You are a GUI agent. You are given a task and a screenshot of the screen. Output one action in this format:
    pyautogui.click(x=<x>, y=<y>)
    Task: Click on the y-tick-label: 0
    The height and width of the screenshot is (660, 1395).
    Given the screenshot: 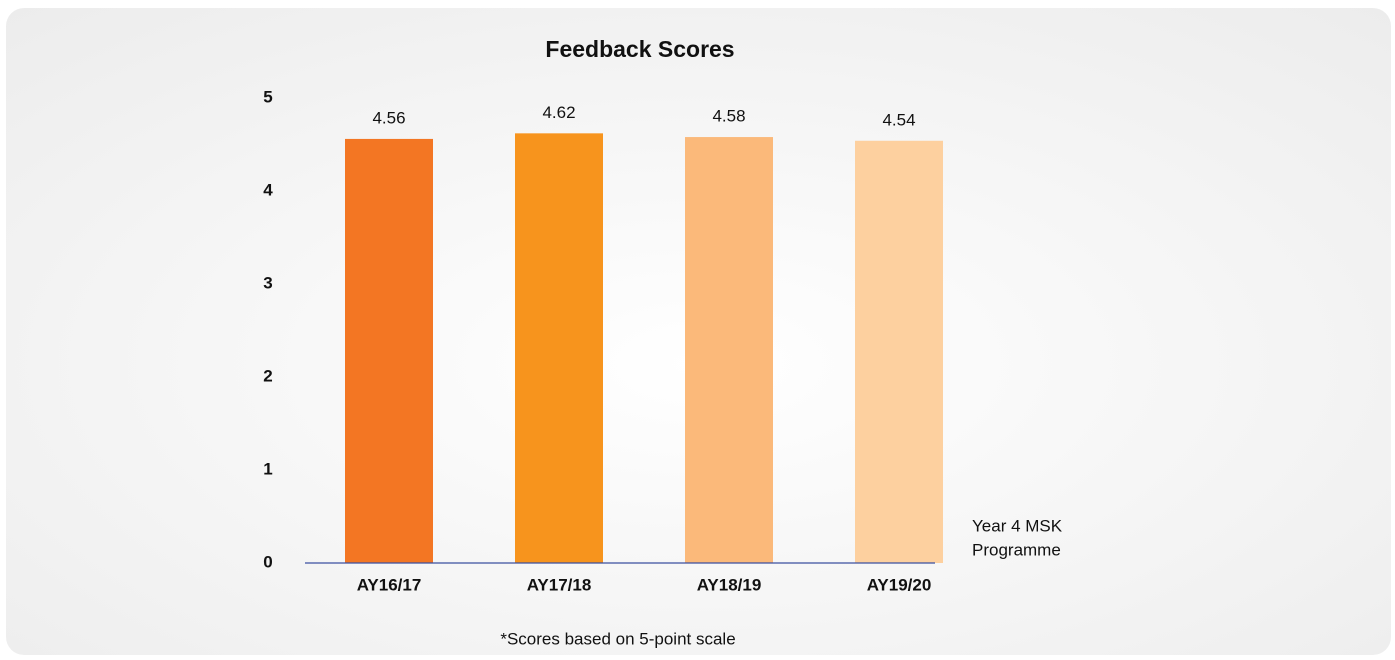 What is the action you would take?
    pyautogui.click(x=267, y=561)
    